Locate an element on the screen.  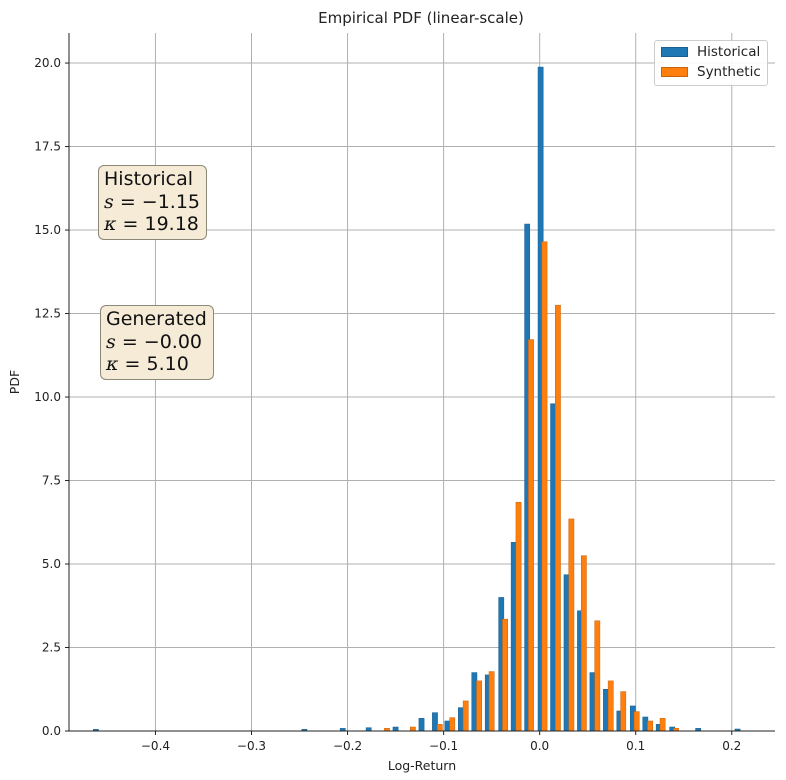
y-tick-label: 10.0 is located at coordinates (47, 397).